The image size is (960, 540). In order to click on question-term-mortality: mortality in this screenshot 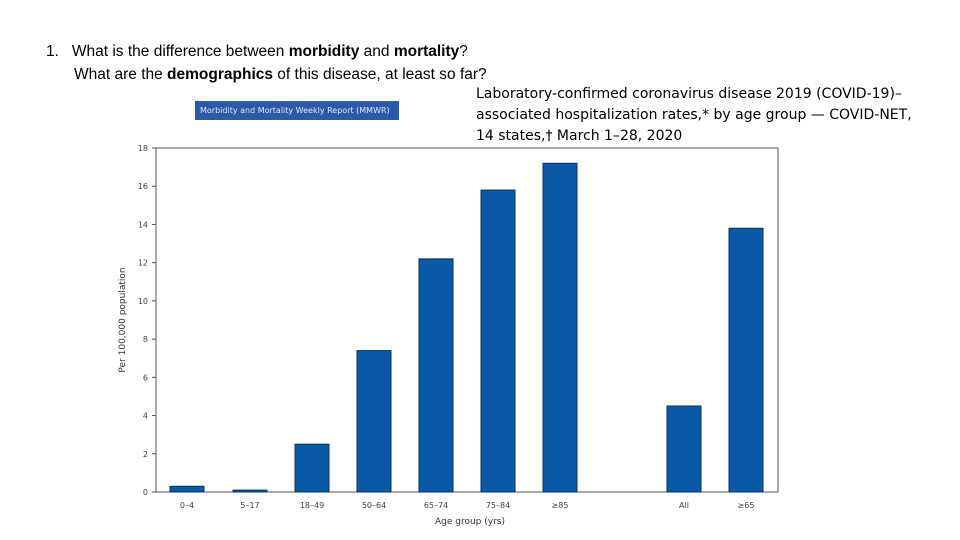, I will do `click(426, 51)`.